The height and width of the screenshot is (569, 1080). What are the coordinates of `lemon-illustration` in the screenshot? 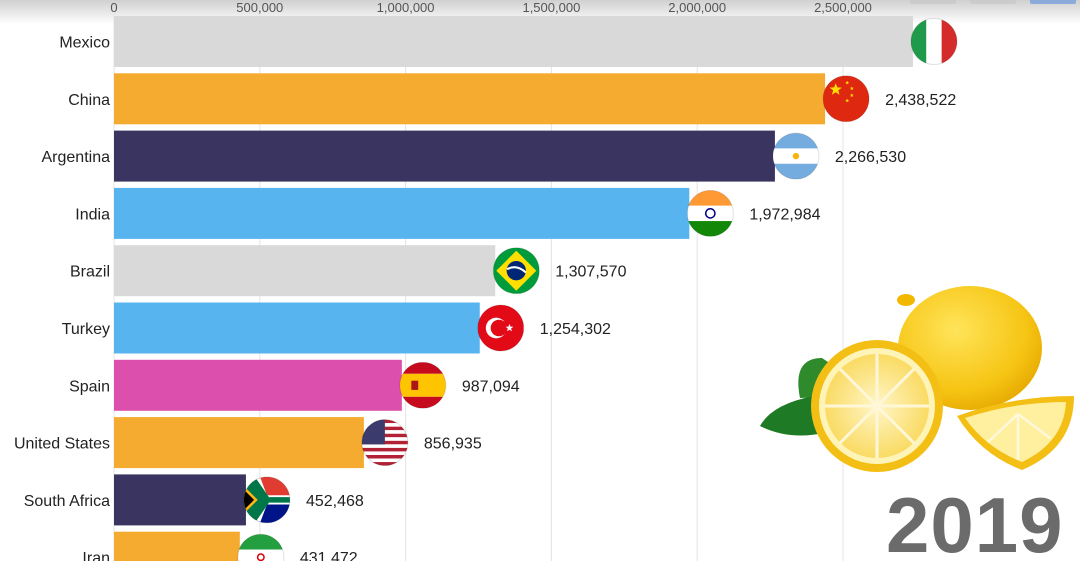 It's located at (917, 379).